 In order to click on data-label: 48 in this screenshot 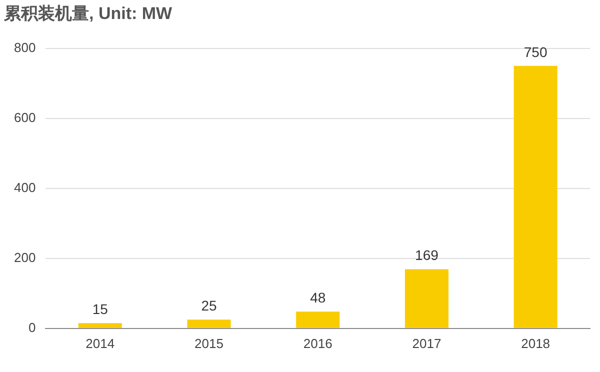, I will do `click(318, 297)`.